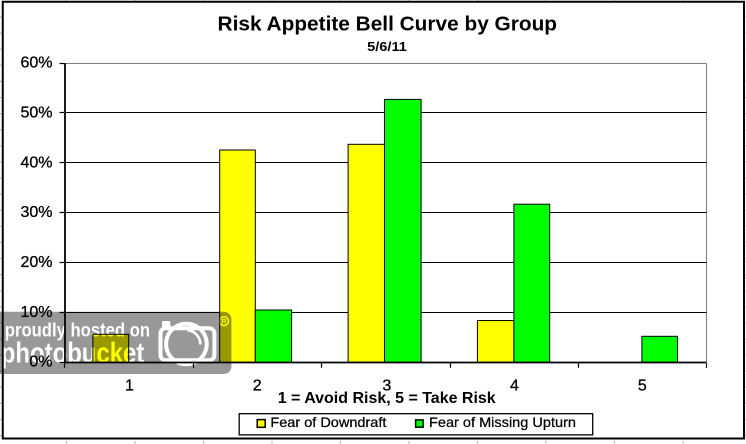 Image resolution: width=746 pixels, height=444 pixels. What do you see at coordinates (387, 398) in the screenshot?
I see `svg-text: 1 = Avoid Risk, 5 = Take Risk` at bounding box center [387, 398].